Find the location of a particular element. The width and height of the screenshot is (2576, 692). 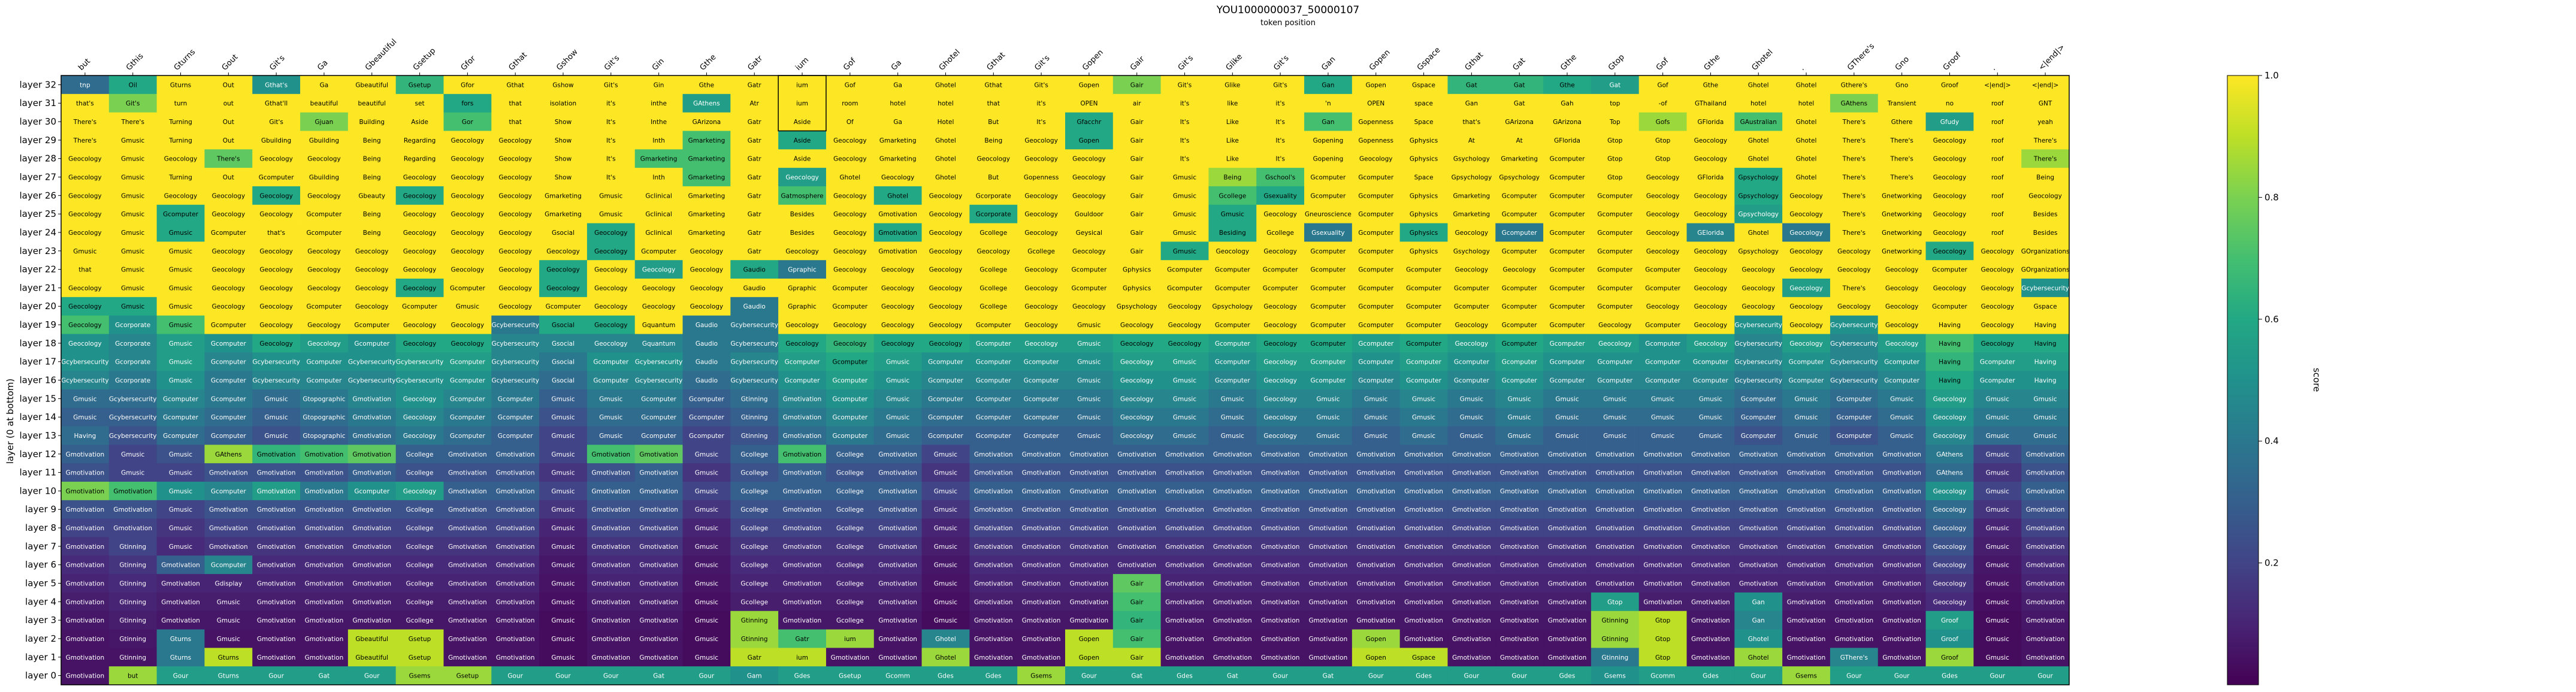

cell-label: Out is located at coordinates (228, 122).